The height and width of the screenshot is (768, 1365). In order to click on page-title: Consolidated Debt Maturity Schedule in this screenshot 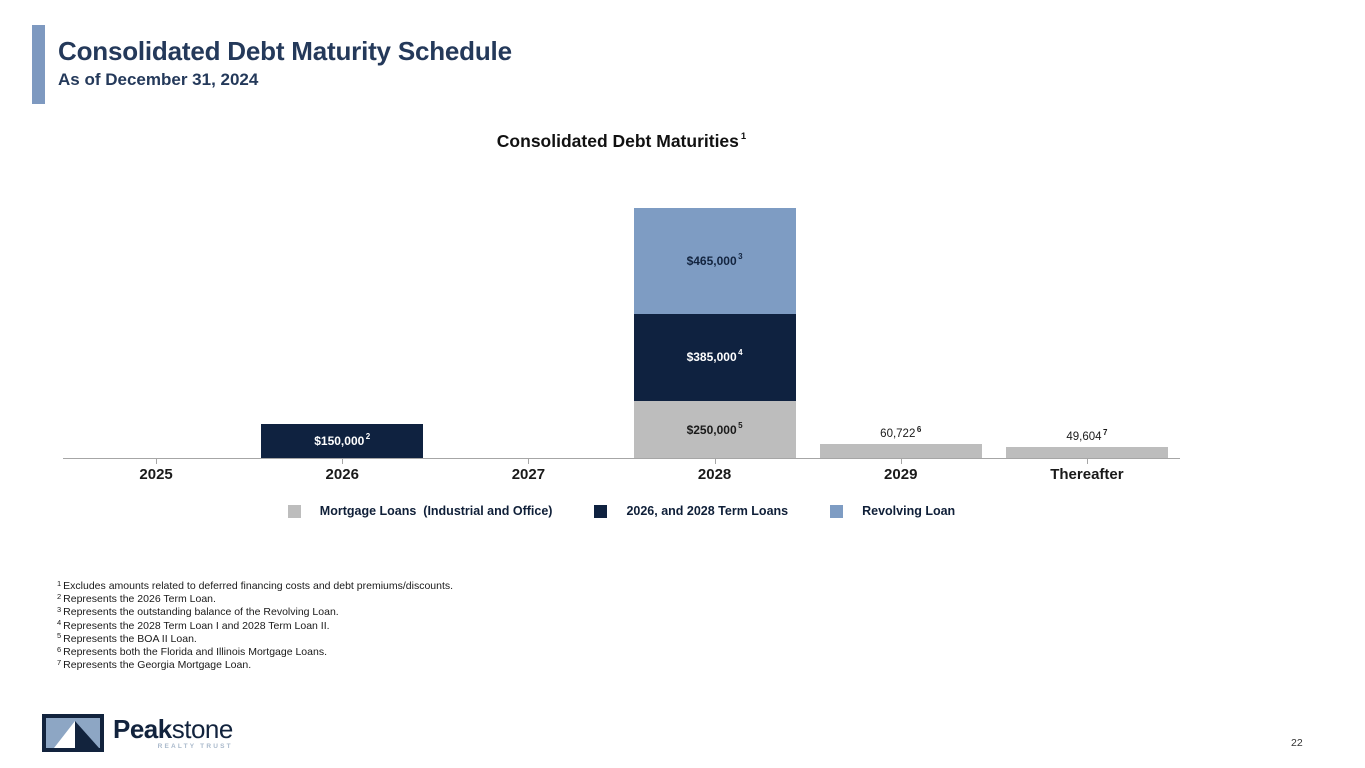, I will do `click(285, 51)`.